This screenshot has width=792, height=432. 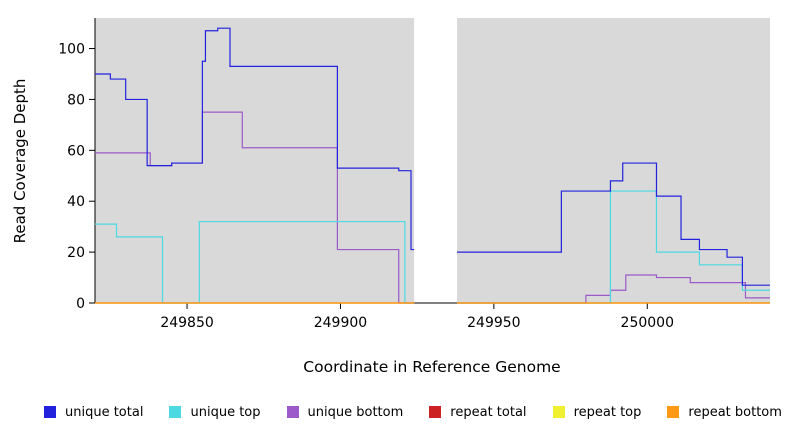 What do you see at coordinates (104, 412) in the screenshot?
I see `legend-label: unique total` at bounding box center [104, 412].